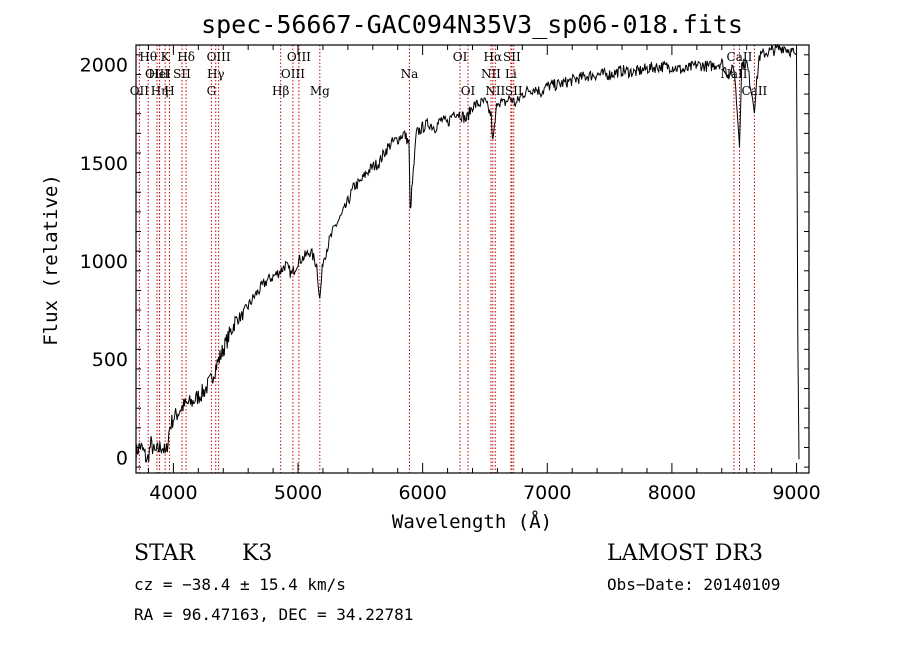  Describe the element at coordinates (240, 584) in the screenshot. I see `redshift-text: cz = −38.4 ± 15.4 km/s` at that location.